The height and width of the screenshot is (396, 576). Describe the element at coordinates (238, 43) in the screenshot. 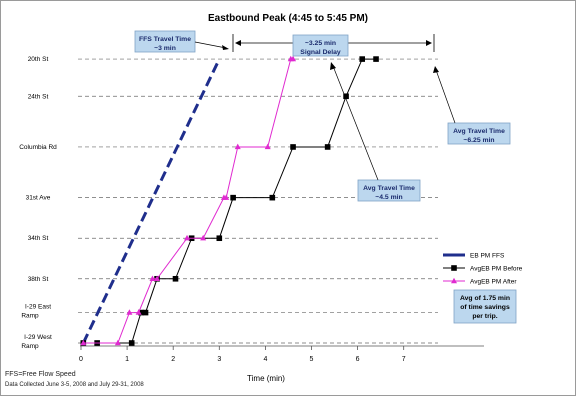

I see `delay-arrowhead-left` at that location.